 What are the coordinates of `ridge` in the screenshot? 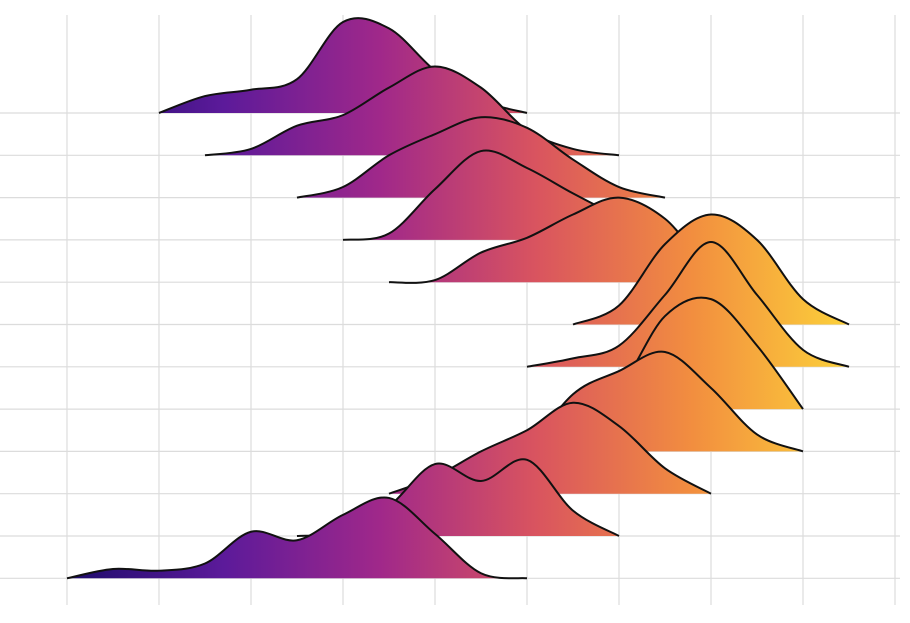 It's located at (297, 538).